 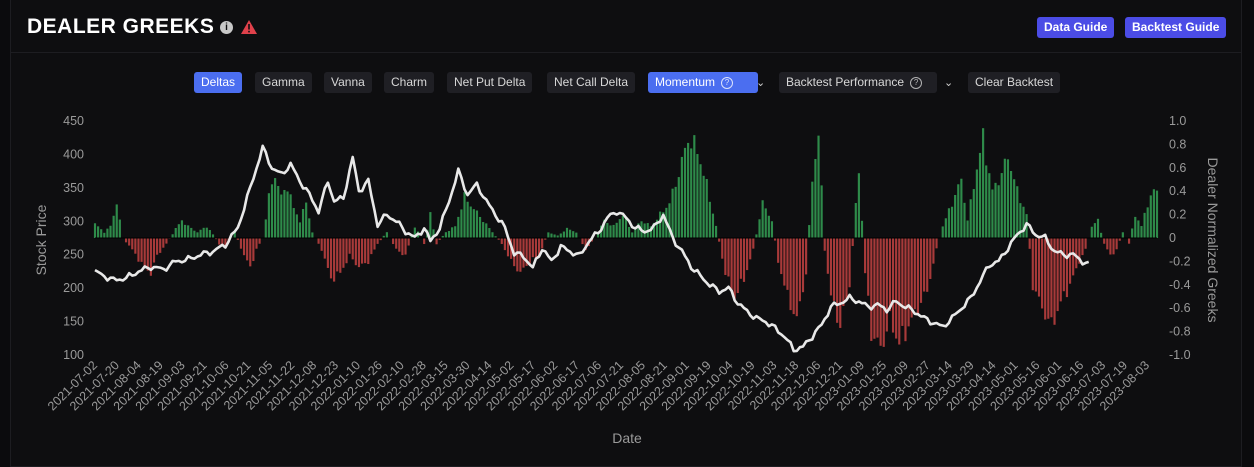 What do you see at coordinates (121, 26) in the screenshot?
I see `page-title: DEALER GREEKS` at bounding box center [121, 26].